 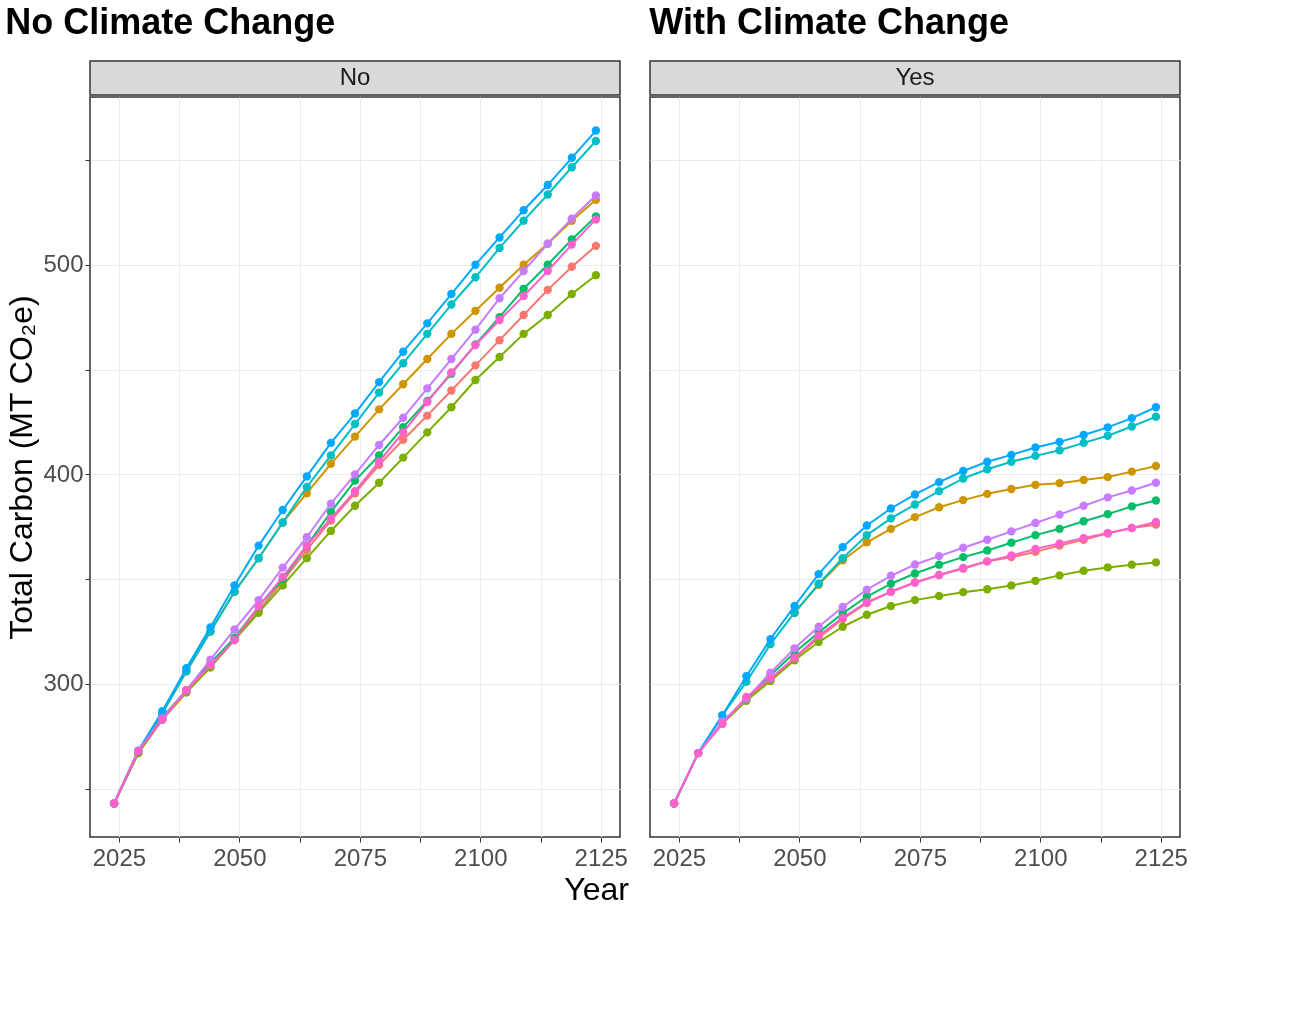 What do you see at coordinates (1161, 857) in the screenshot?
I see `x-tick-label: 2125` at bounding box center [1161, 857].